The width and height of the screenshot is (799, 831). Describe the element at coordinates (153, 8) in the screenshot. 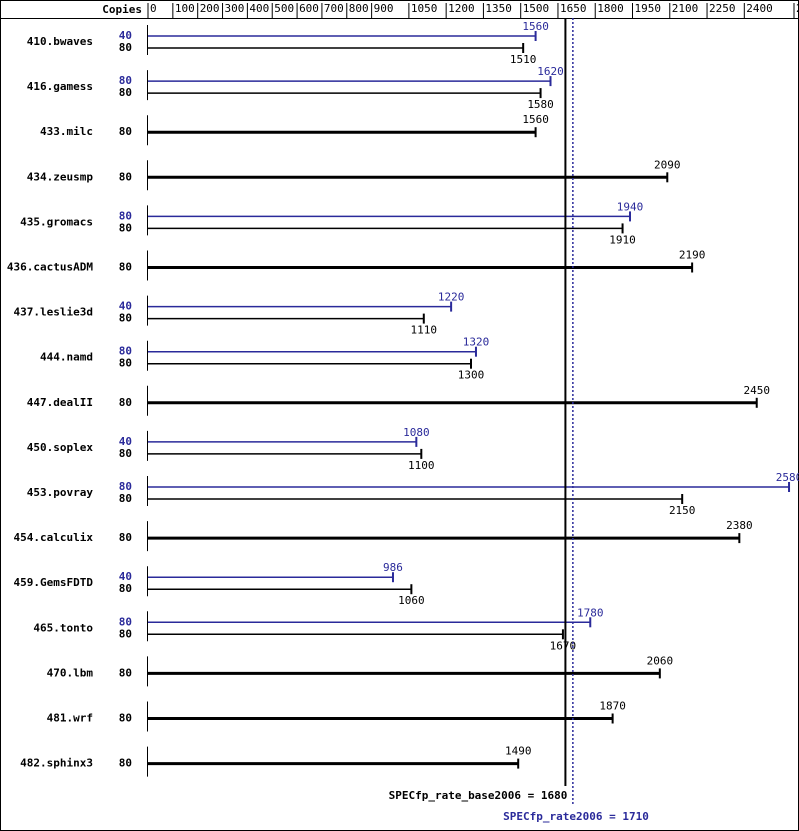

I see `x-tick-label: 0` at that location.